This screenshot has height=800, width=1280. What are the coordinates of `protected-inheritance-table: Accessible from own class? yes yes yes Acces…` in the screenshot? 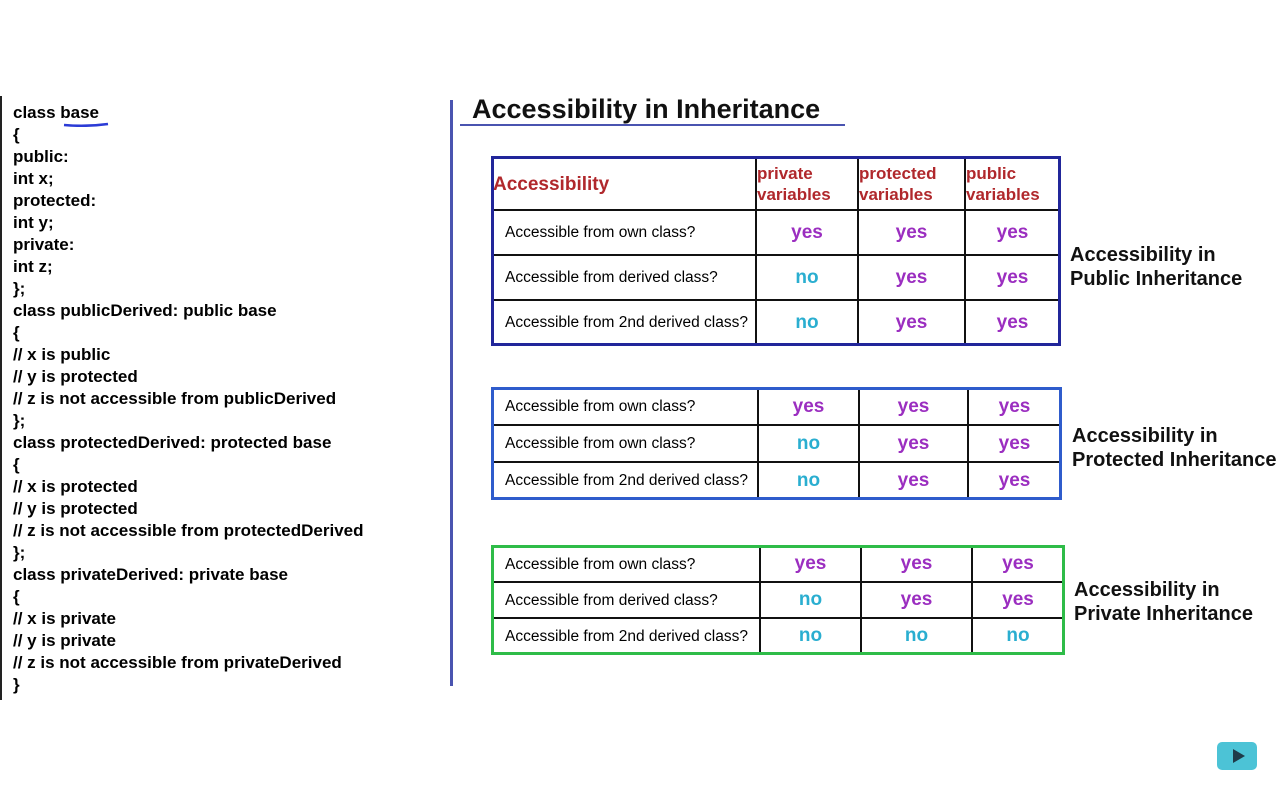 It's located at (776, 443).